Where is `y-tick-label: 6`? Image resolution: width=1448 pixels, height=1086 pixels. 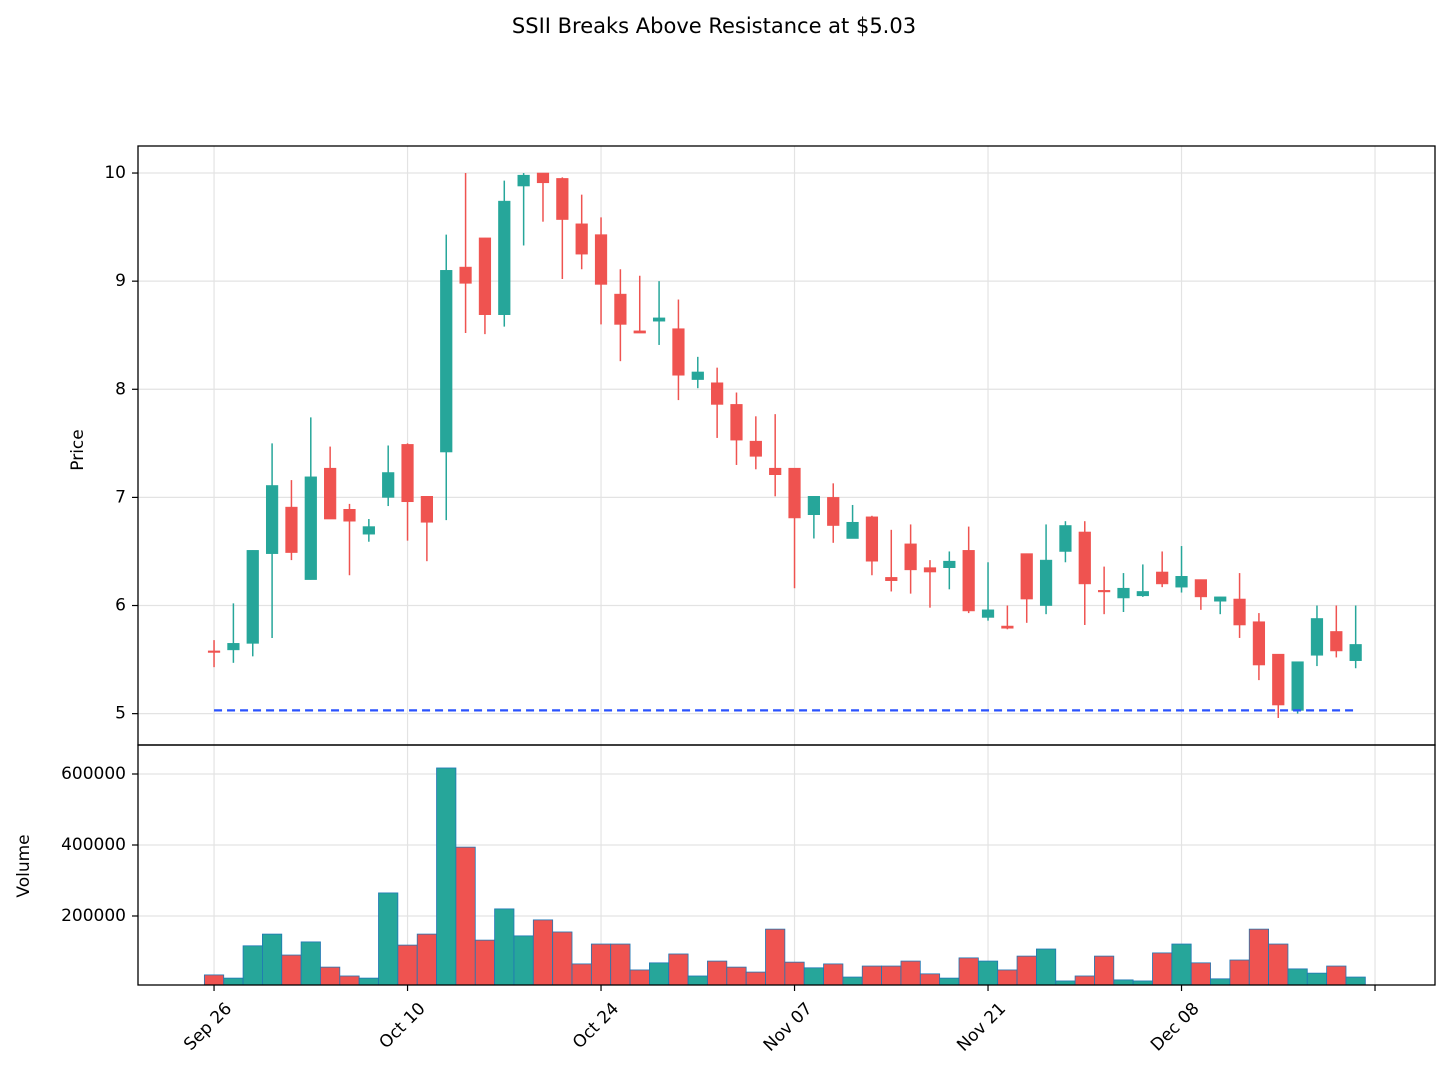 y-tick-label: 6 is located at coordinates (120, 606).